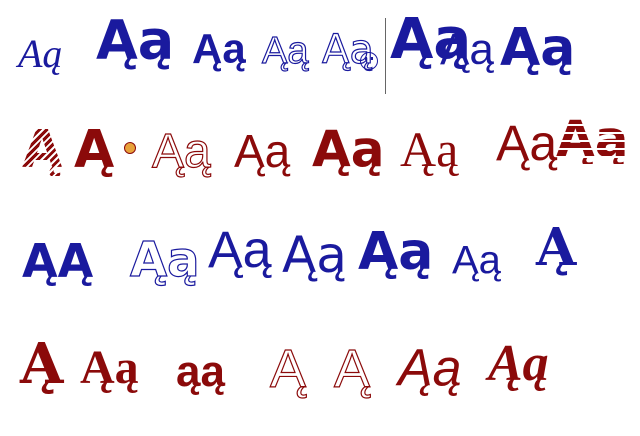 This screenshot has height=436, width=640. I want to click on glyph-r3-3: Ąą, so click(240, 250).